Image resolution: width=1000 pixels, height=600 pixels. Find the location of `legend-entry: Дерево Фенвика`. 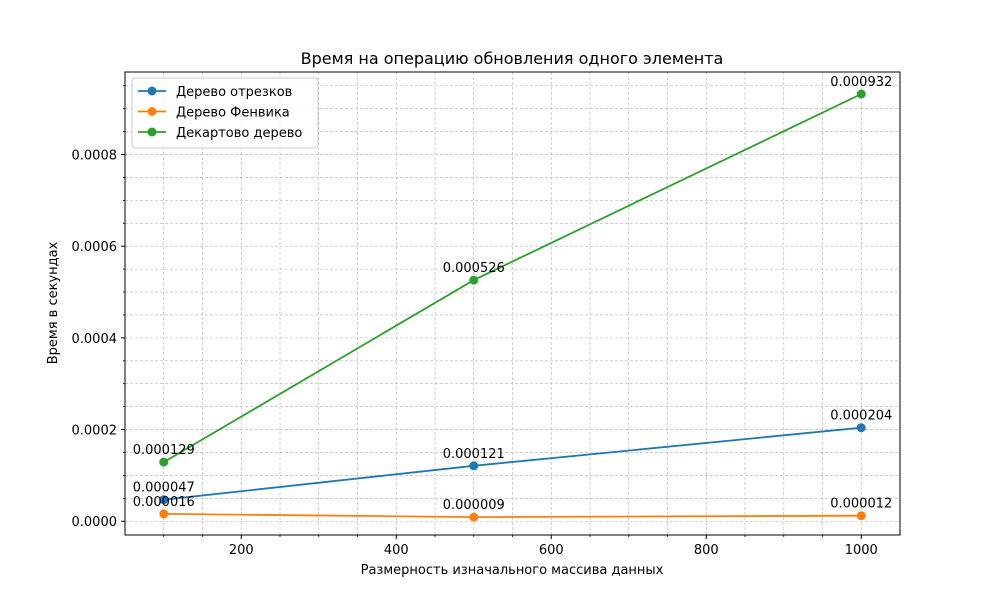

legend-entry: Дерево Фенвика is located at coordinates (214, 113).